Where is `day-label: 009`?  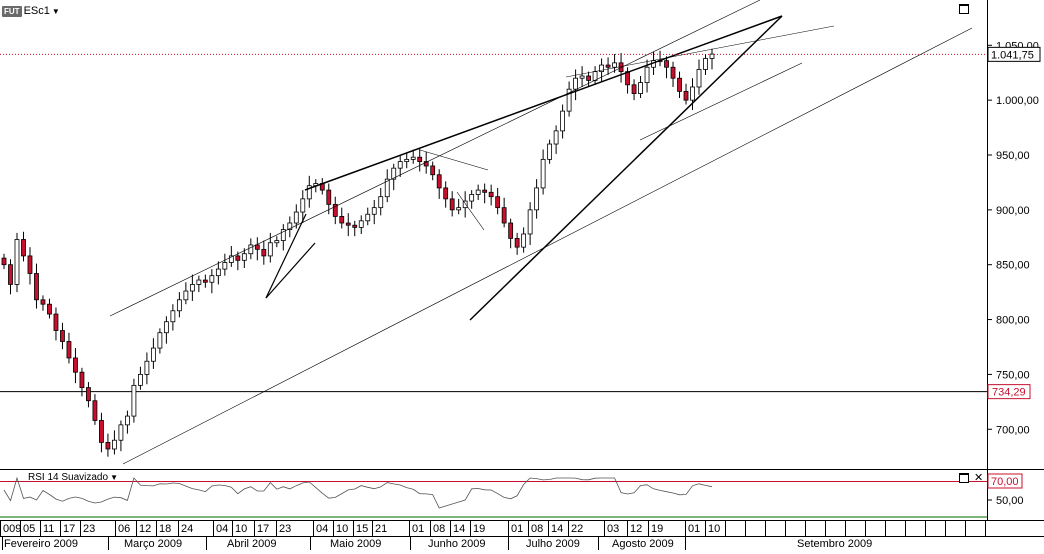 day-label: 009 is located at coordinates (12, 529).